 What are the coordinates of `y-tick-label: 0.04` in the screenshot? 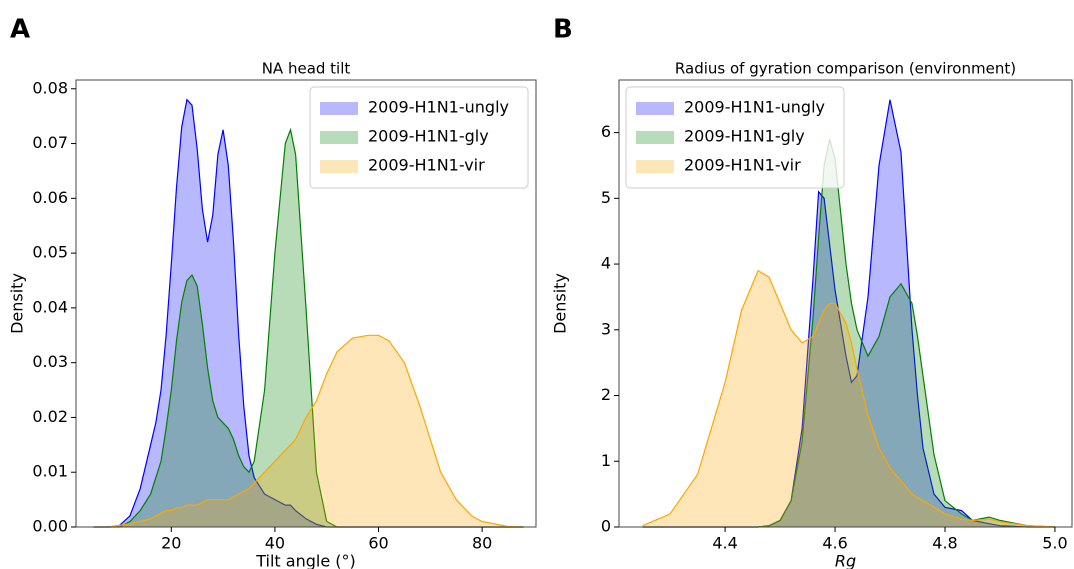 It's located at (50, 306).